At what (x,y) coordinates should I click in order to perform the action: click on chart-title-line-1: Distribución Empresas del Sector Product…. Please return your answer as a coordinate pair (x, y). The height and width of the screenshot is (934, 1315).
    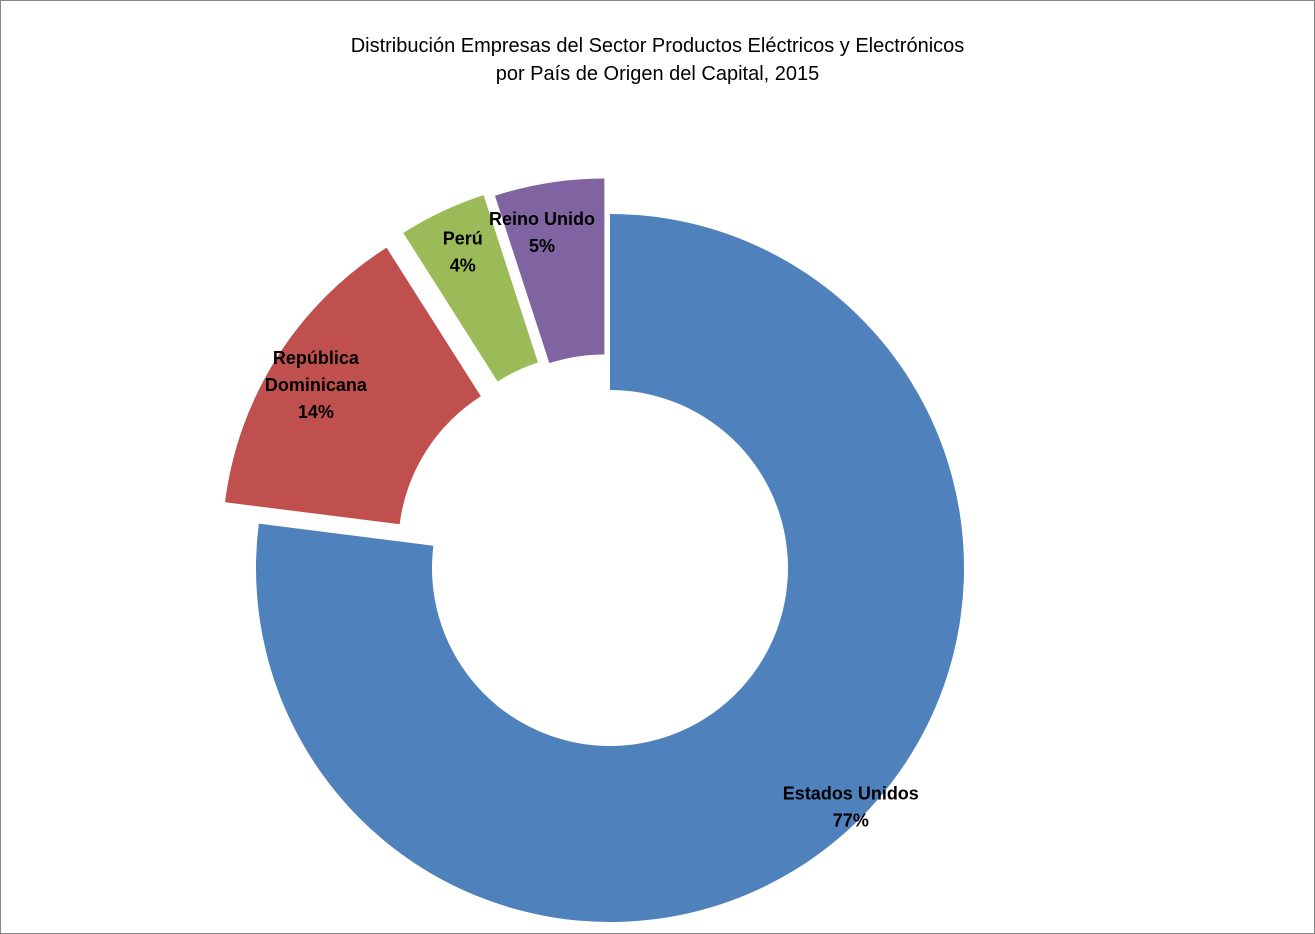
    Looking at the image, I should click on (657, 46).